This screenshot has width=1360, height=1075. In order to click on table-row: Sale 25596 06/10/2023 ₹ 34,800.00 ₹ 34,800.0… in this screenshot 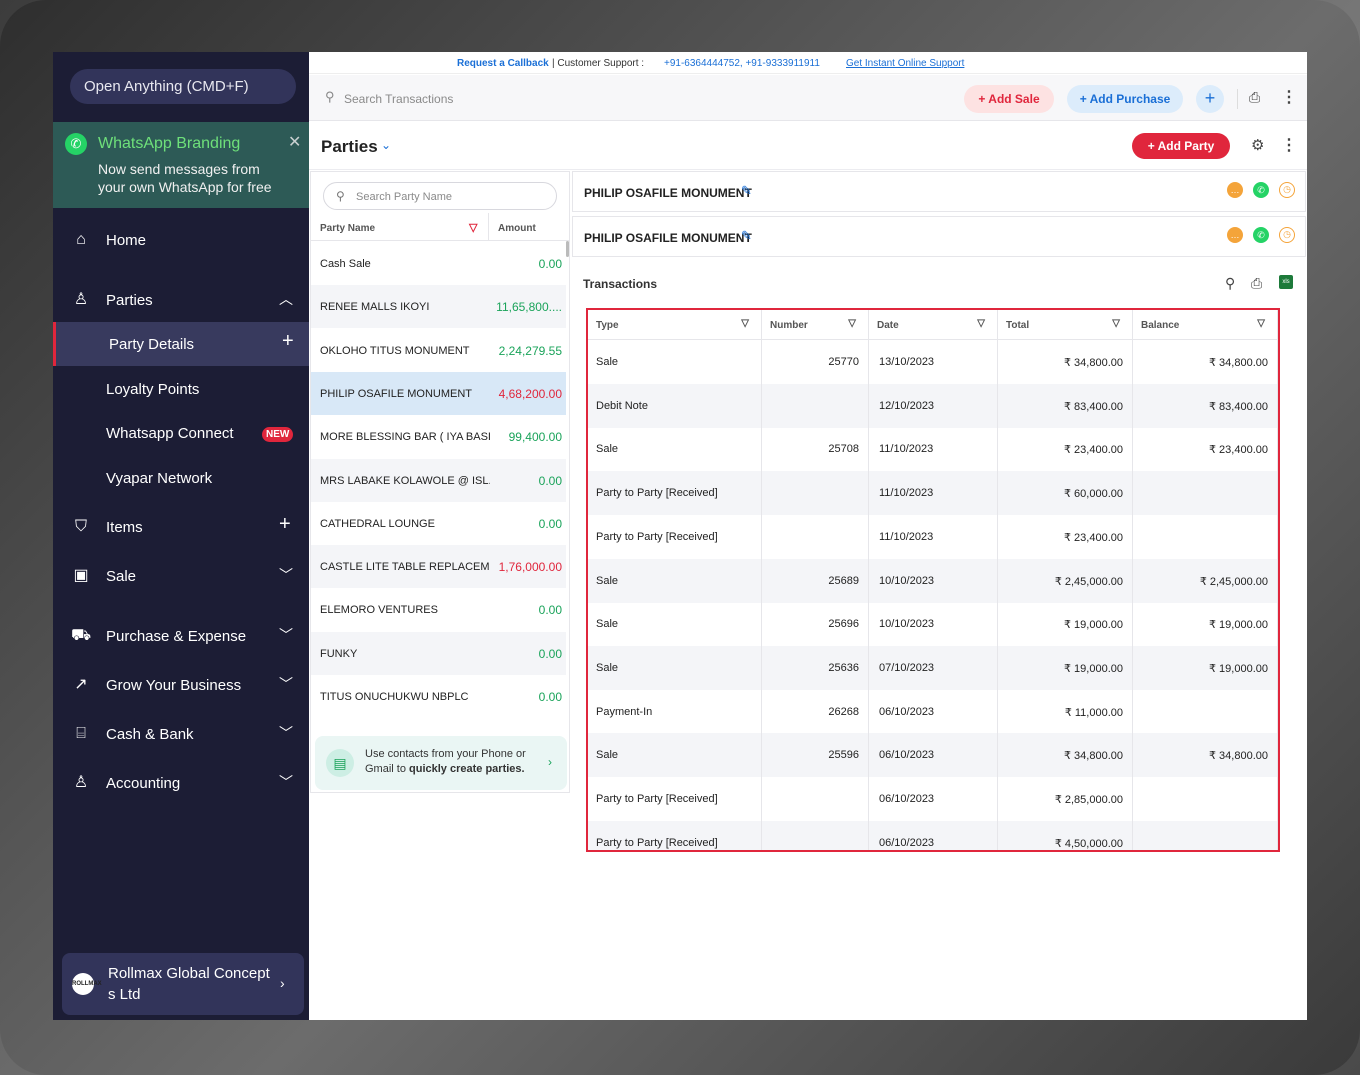, I will do `click(933, 755)`.